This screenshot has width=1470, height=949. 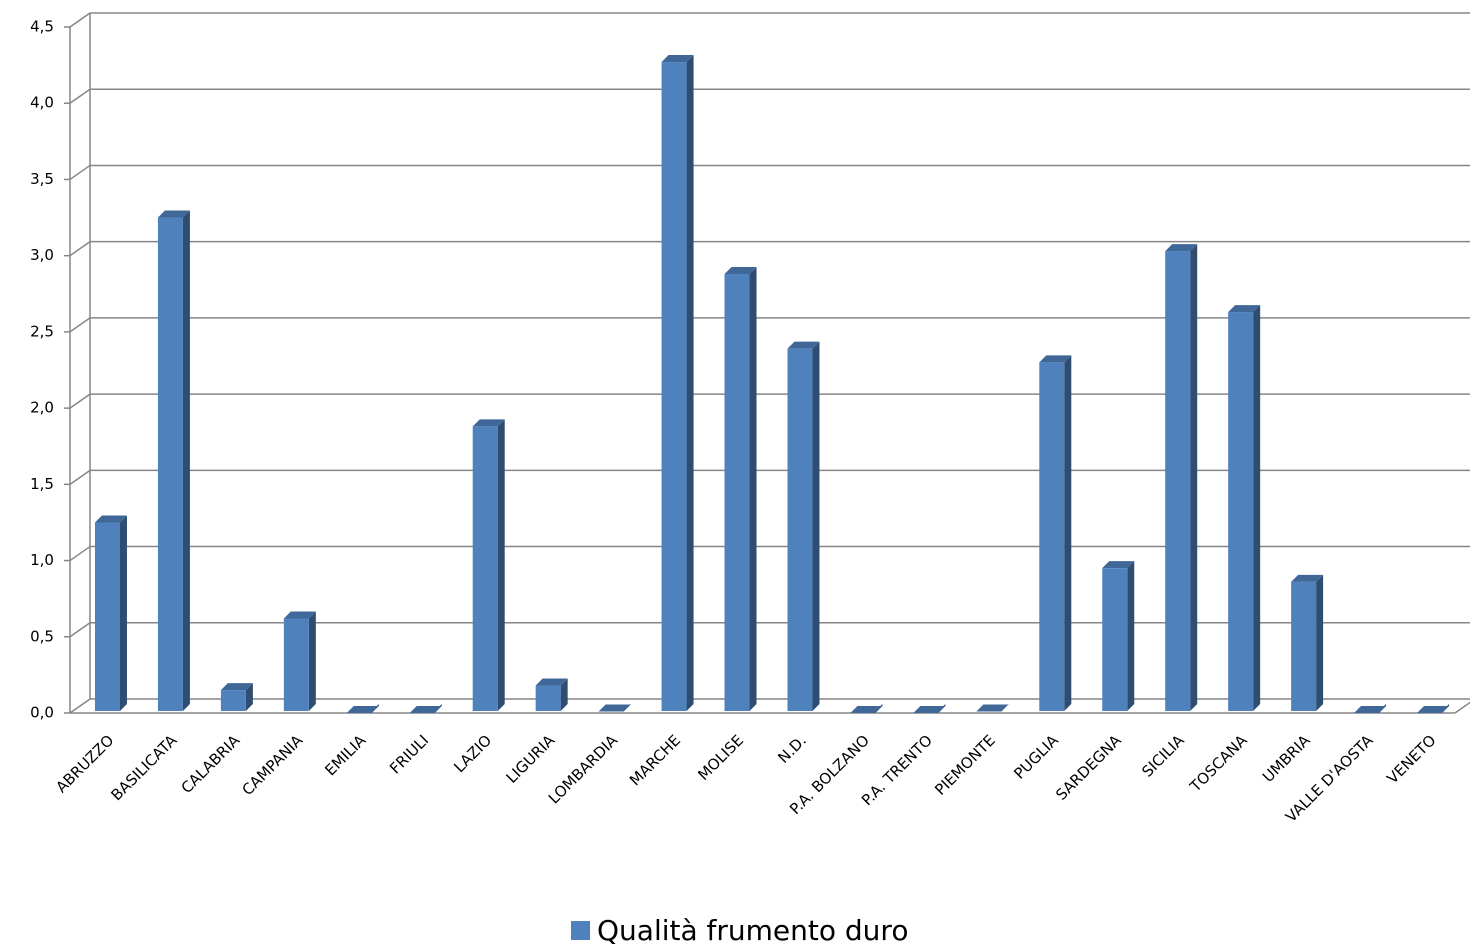 I want to click on x-tick-label: LAZIO, so click(x=472, y=753).